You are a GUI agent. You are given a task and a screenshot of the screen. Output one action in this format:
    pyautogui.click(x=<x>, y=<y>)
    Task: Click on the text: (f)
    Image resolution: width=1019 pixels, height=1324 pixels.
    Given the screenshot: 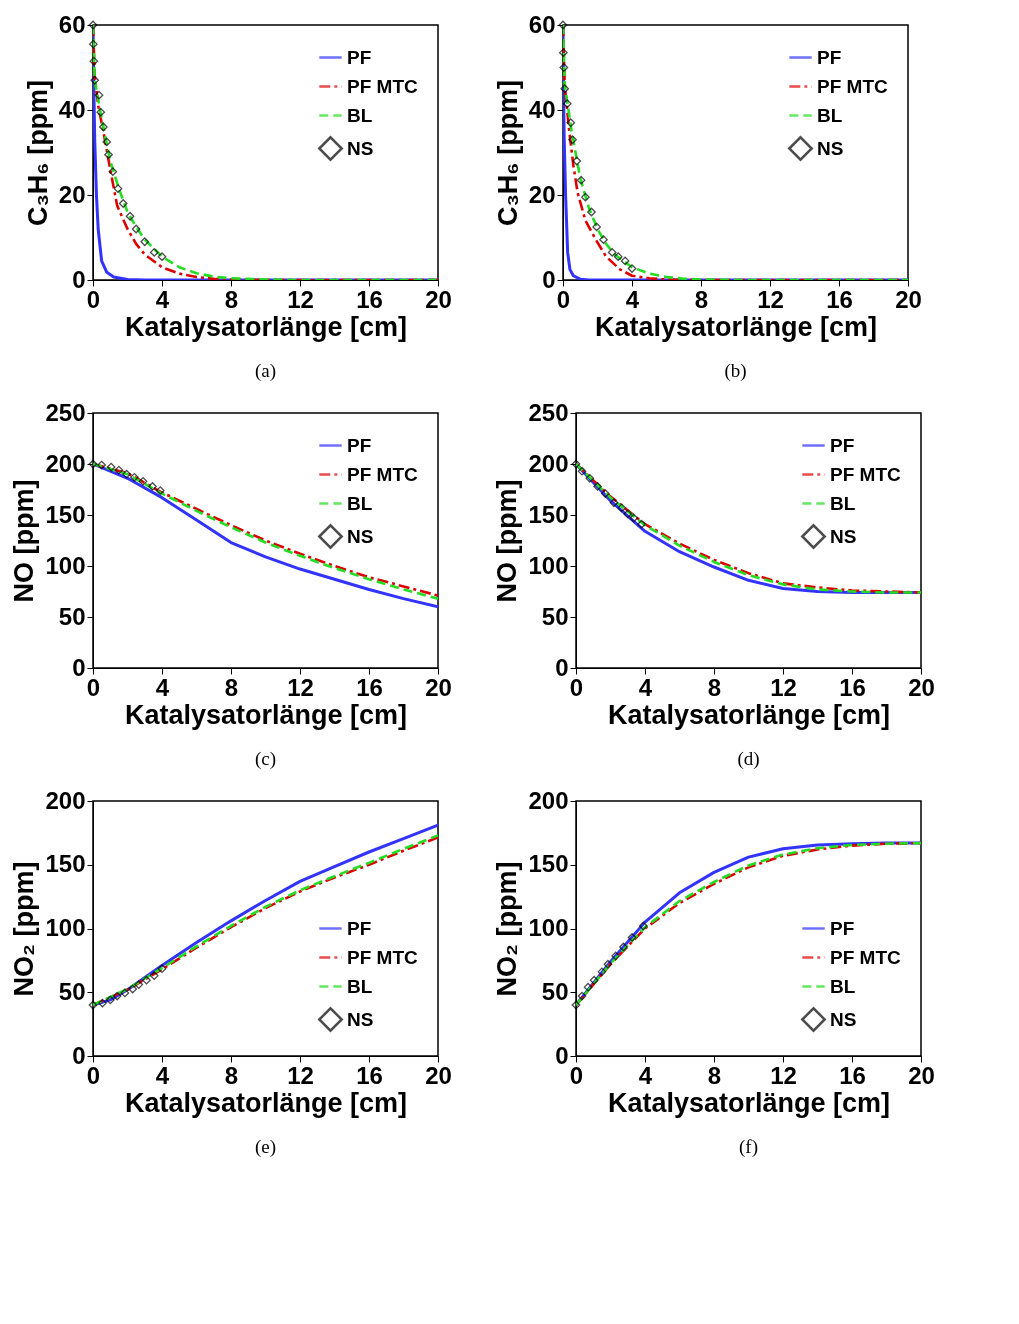 What is the action you would take?
    pyautogui.click(x=748, y=1147)
    